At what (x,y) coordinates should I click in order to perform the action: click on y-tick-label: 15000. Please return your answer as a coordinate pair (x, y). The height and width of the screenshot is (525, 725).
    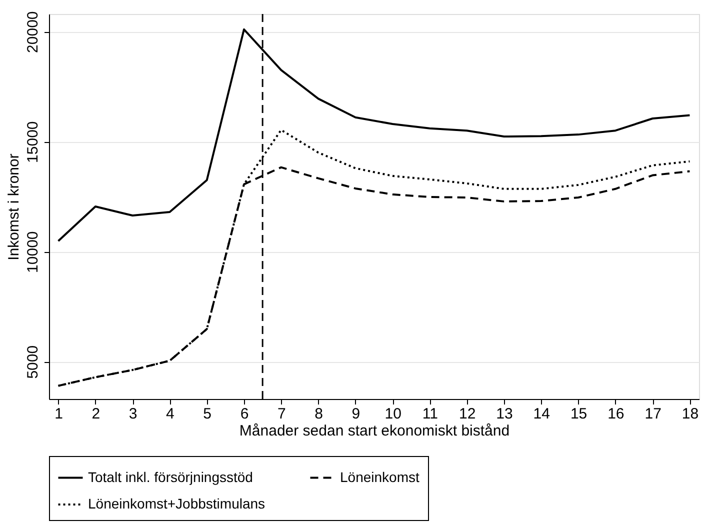
    Looking at the image, I should click on (33, 142).